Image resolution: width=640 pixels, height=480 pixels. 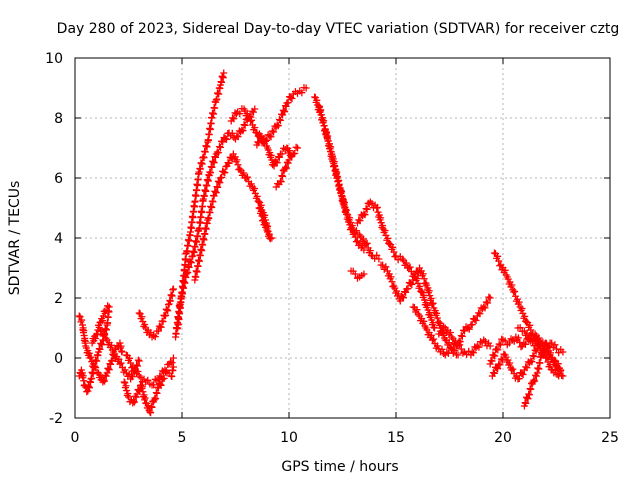 I want to click on x-axis-label: GPS time / hours, so click(x=339, y=467).